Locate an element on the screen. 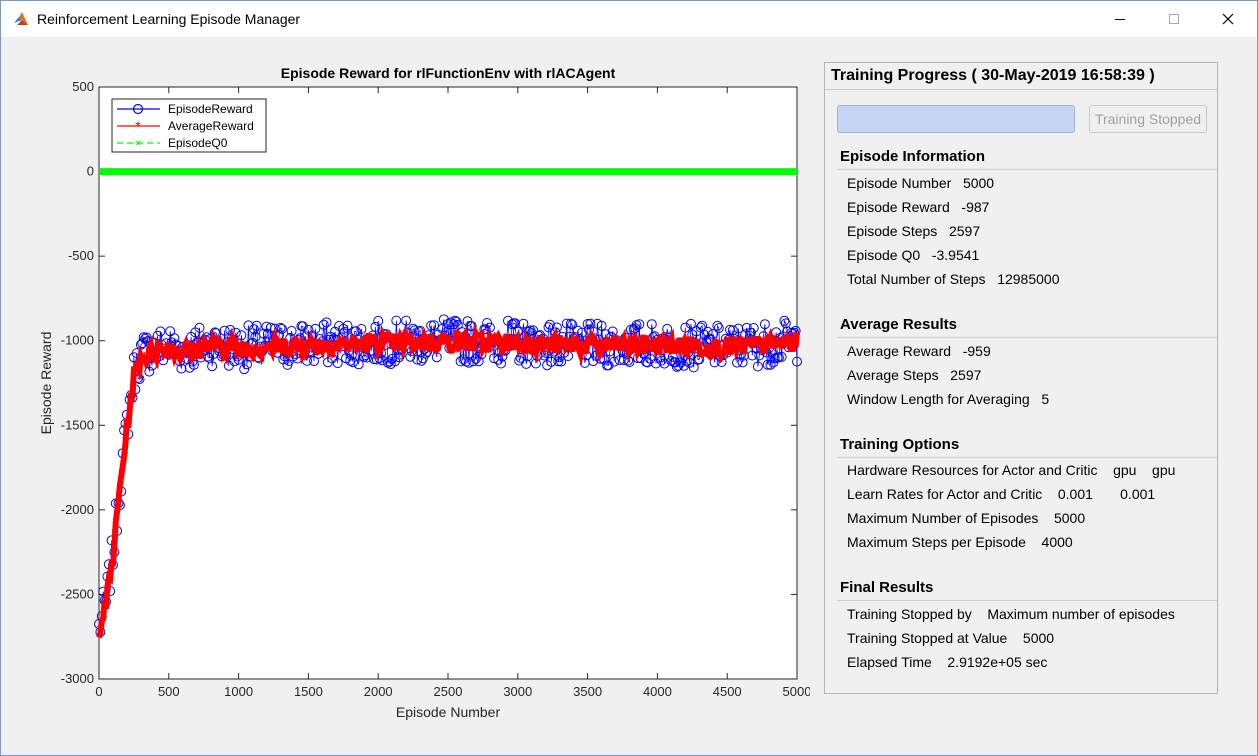  info-row: Average Reward -959 is located at coordinates (919, 351).